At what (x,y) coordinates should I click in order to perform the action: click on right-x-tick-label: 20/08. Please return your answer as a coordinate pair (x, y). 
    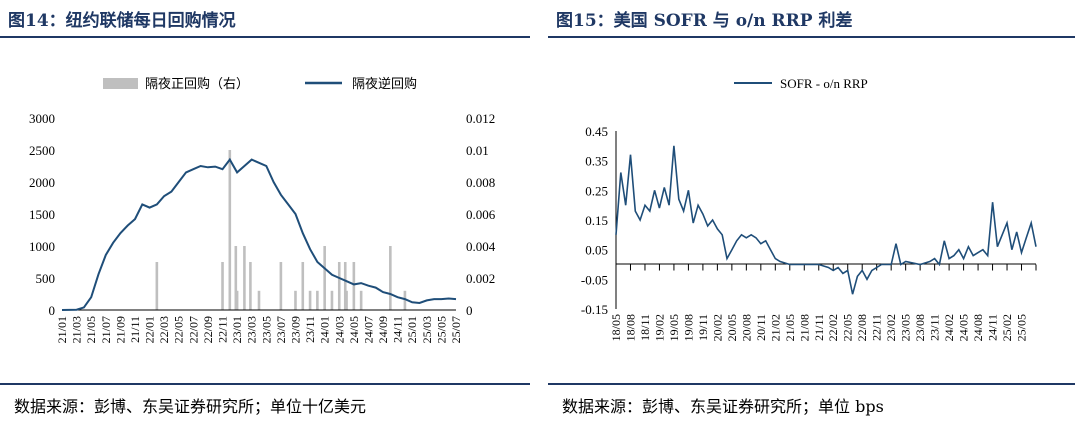
    Looking at the image, I should click on (746, 327).